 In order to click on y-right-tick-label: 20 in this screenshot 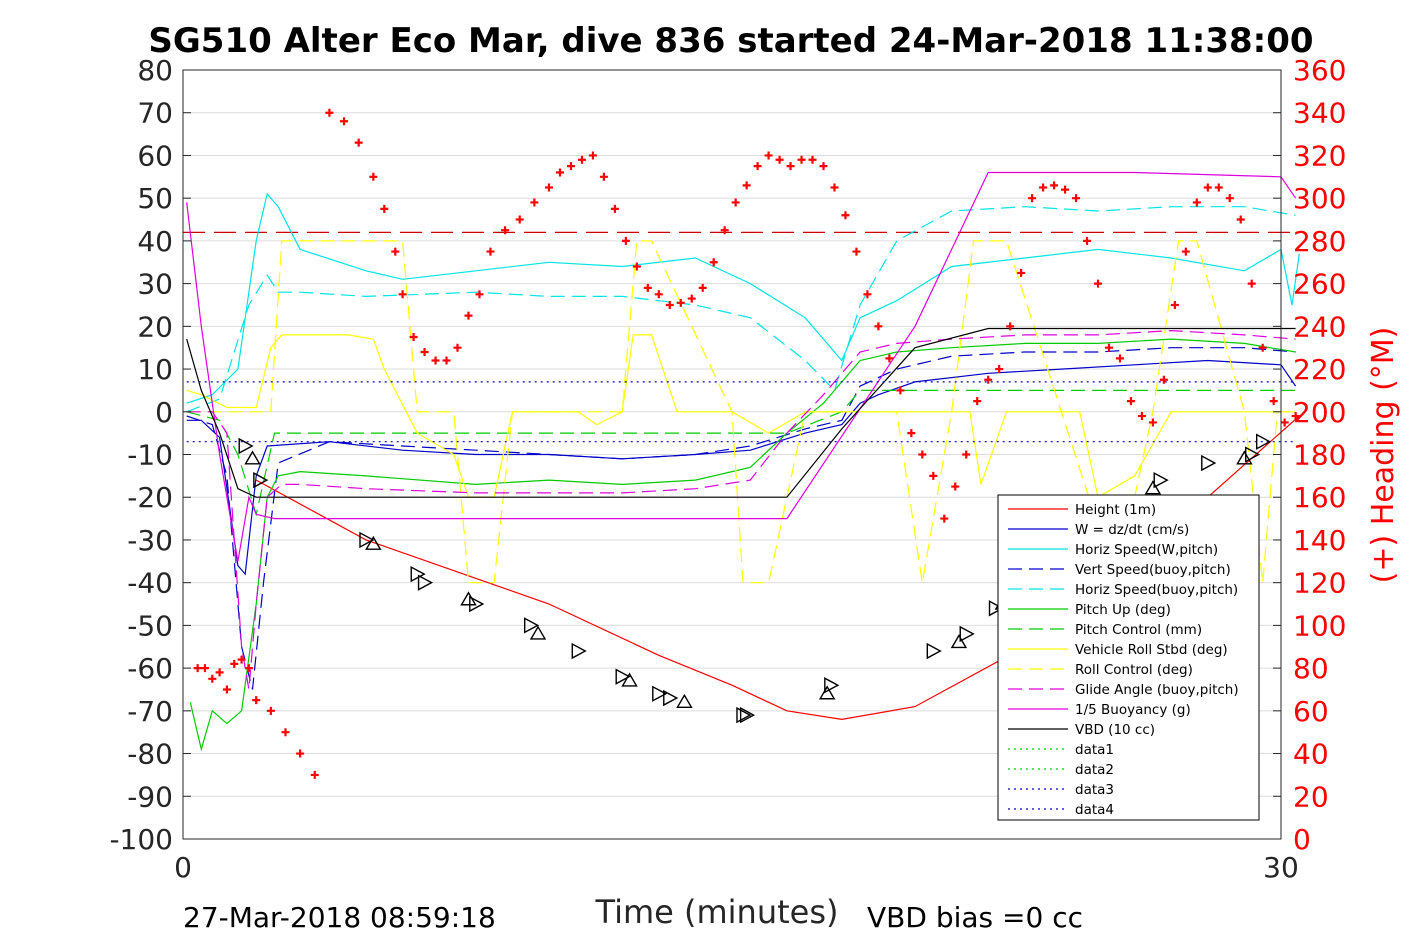, I will do `click(1311, 796)`.